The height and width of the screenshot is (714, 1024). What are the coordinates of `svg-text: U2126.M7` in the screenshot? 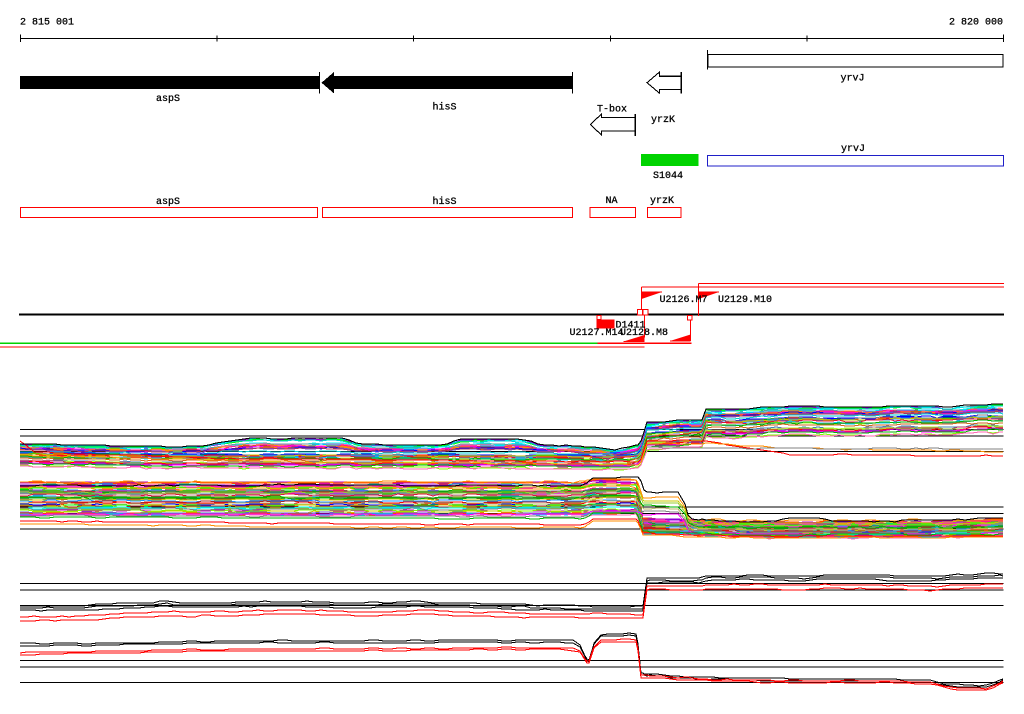 It's located at (684, 300).